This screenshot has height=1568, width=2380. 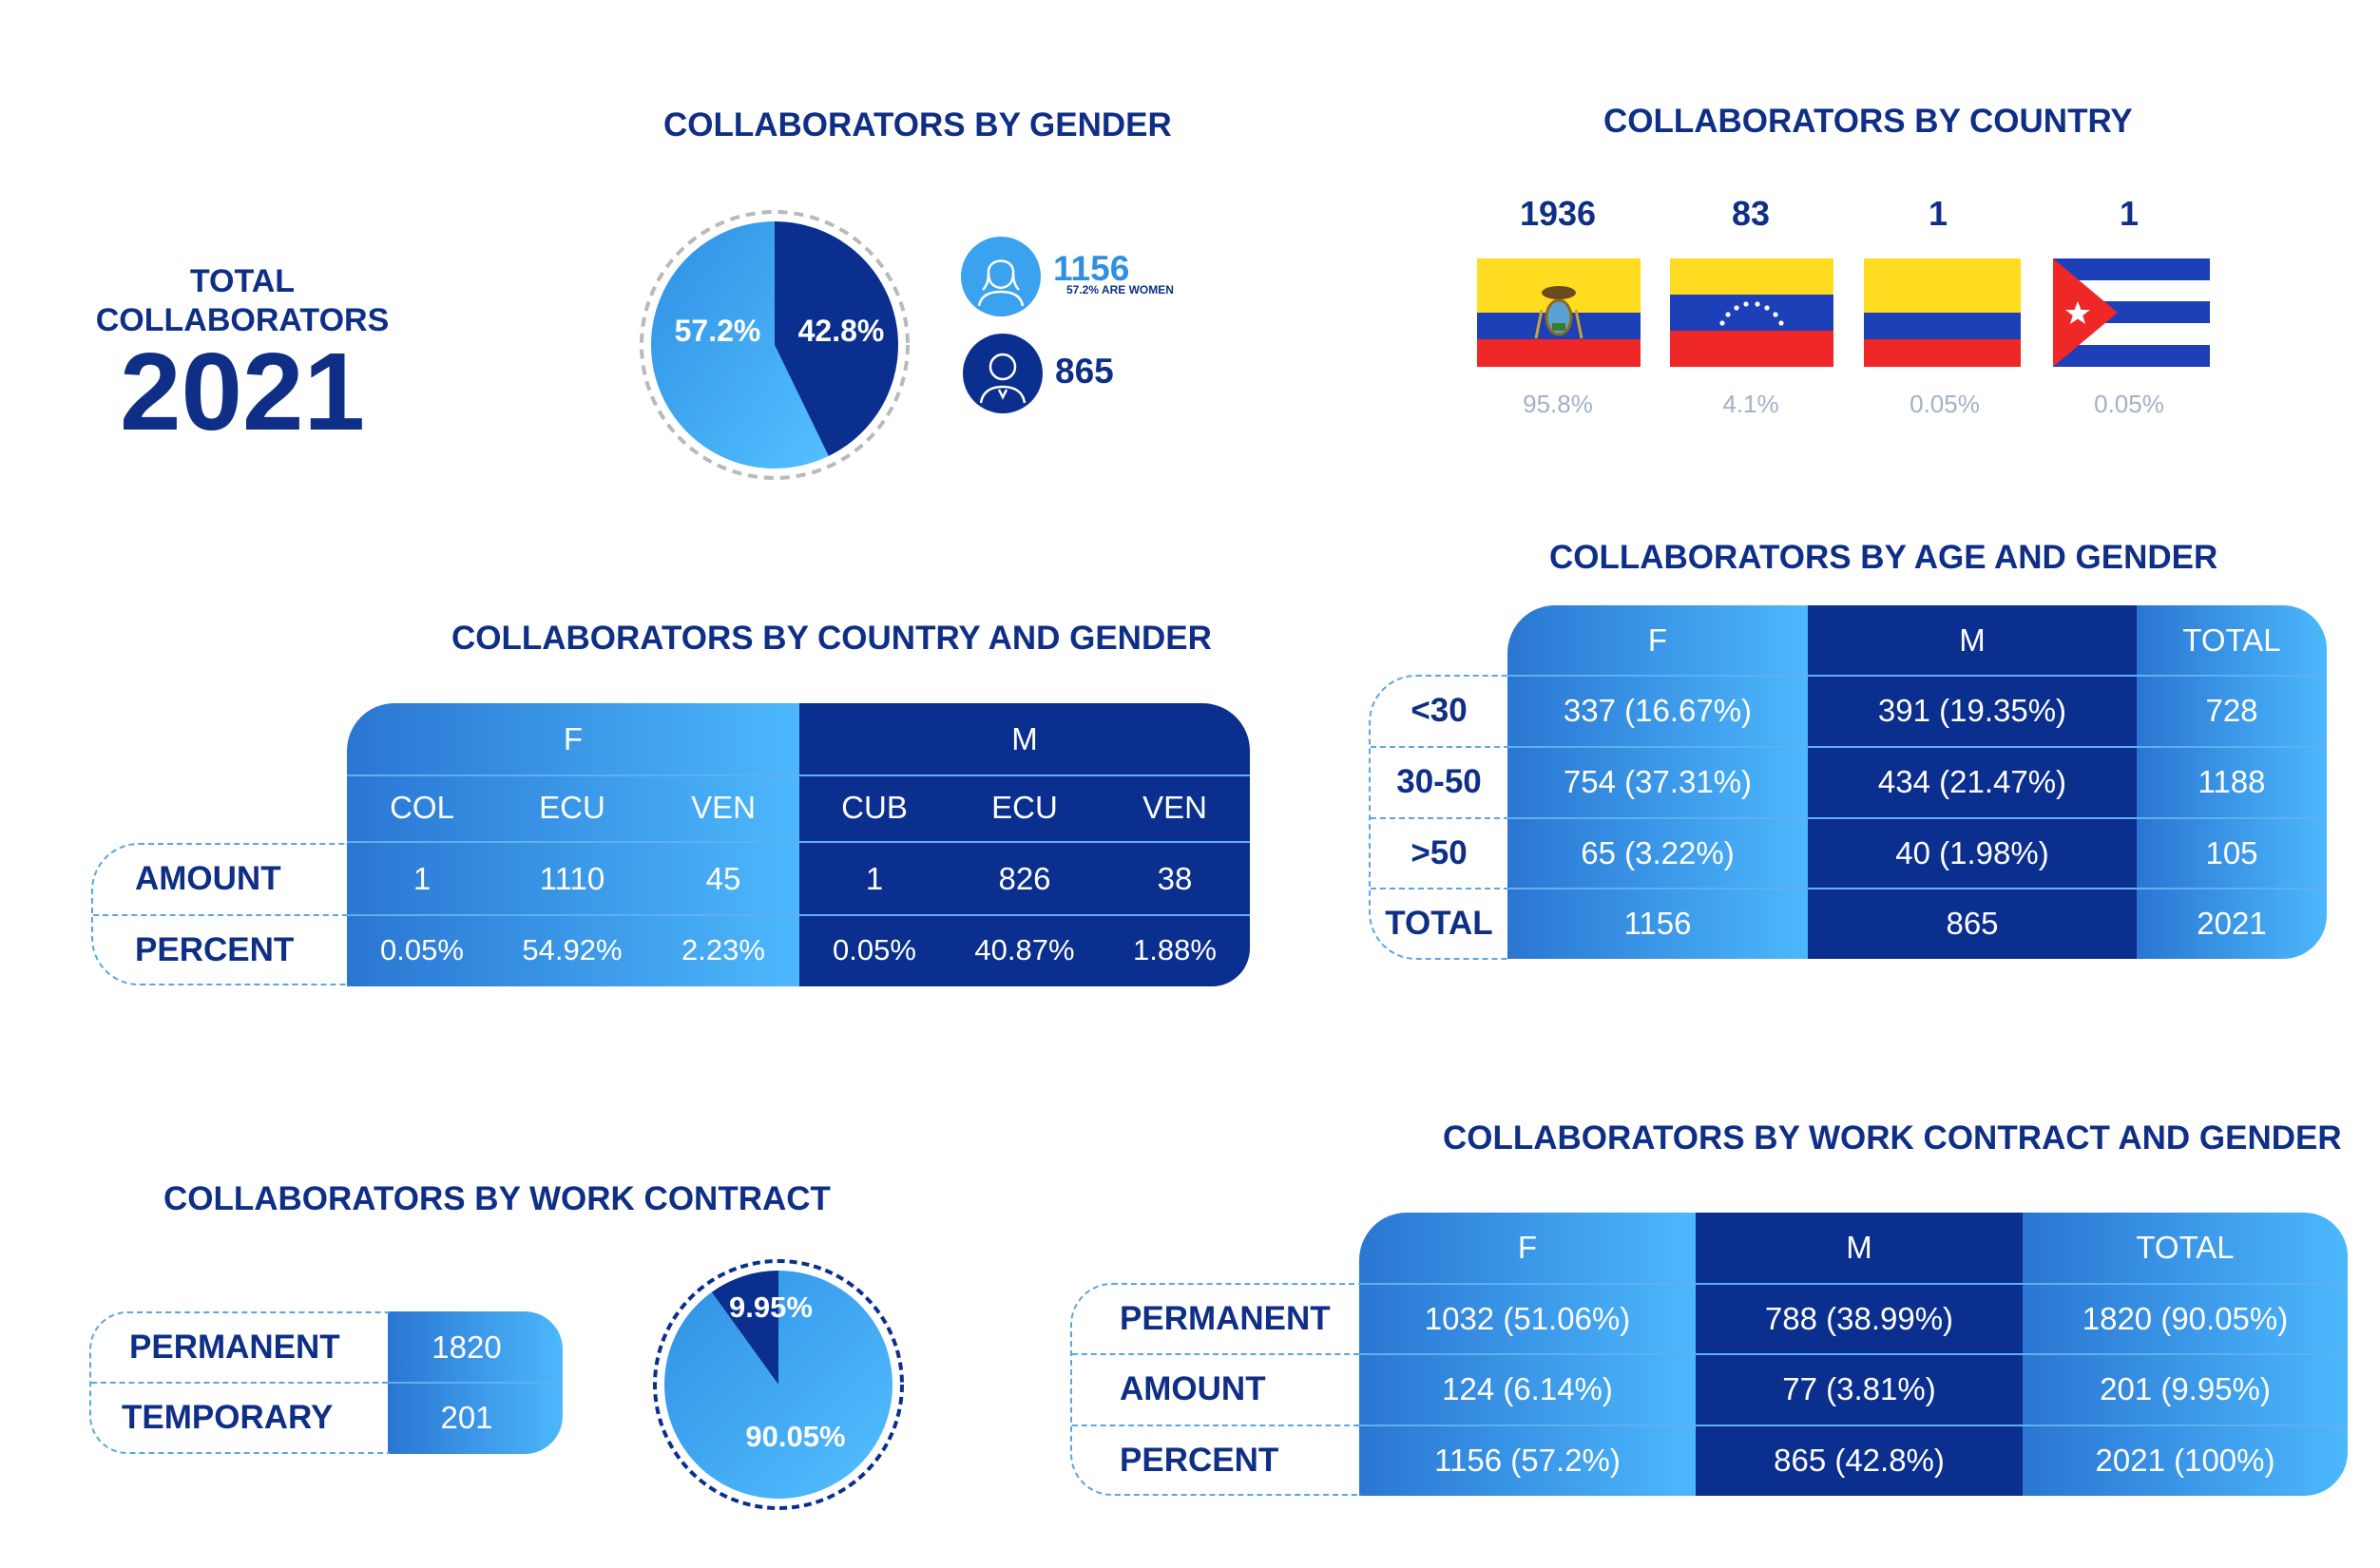 I want to click on country-count-ecuador: 1936, so click(x=1558, y=214).